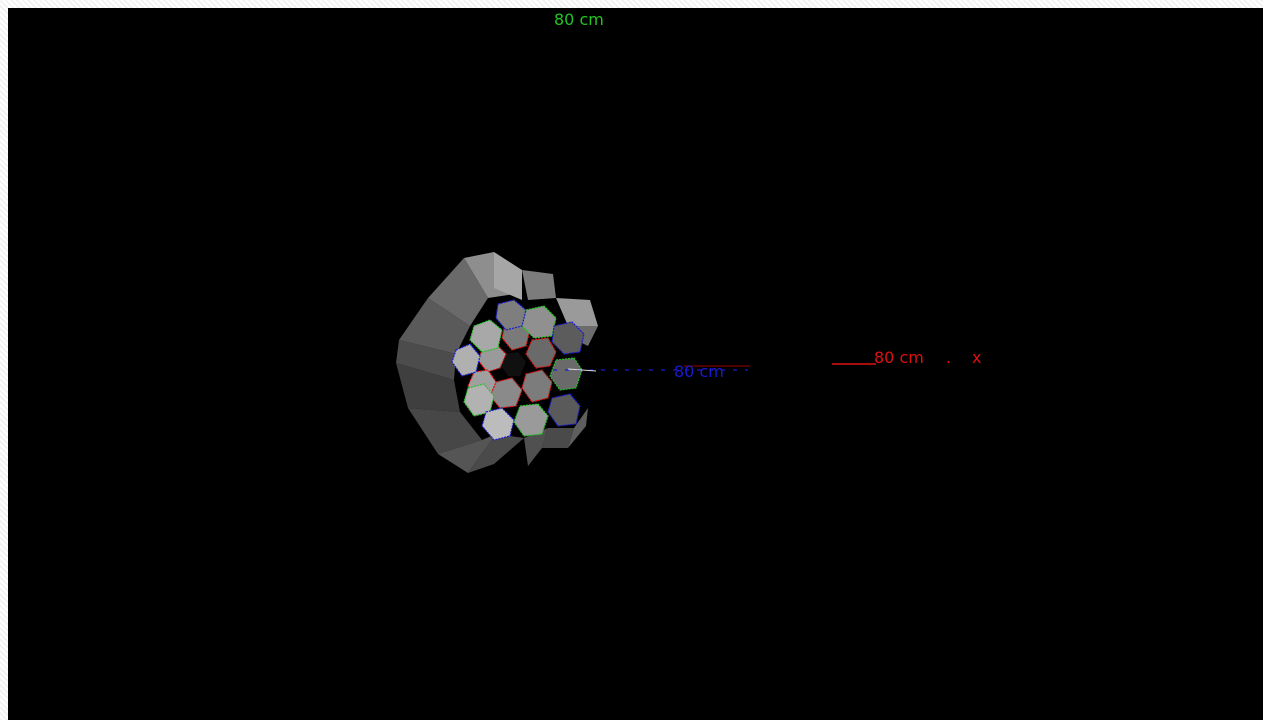  I want to click on x-scale-label: 80 cm, so click(899, 357).